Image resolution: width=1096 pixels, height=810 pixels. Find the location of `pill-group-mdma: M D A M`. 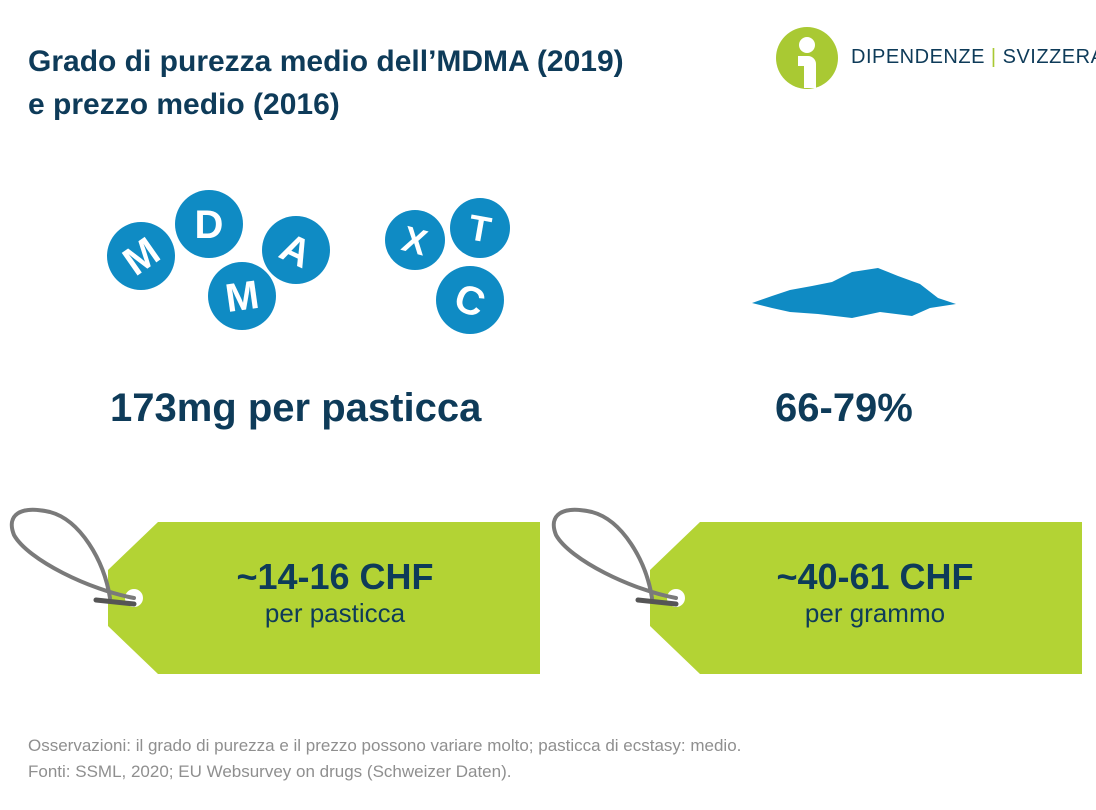

pill-group-mdma: M D A M is located at coordinates (218, 260).